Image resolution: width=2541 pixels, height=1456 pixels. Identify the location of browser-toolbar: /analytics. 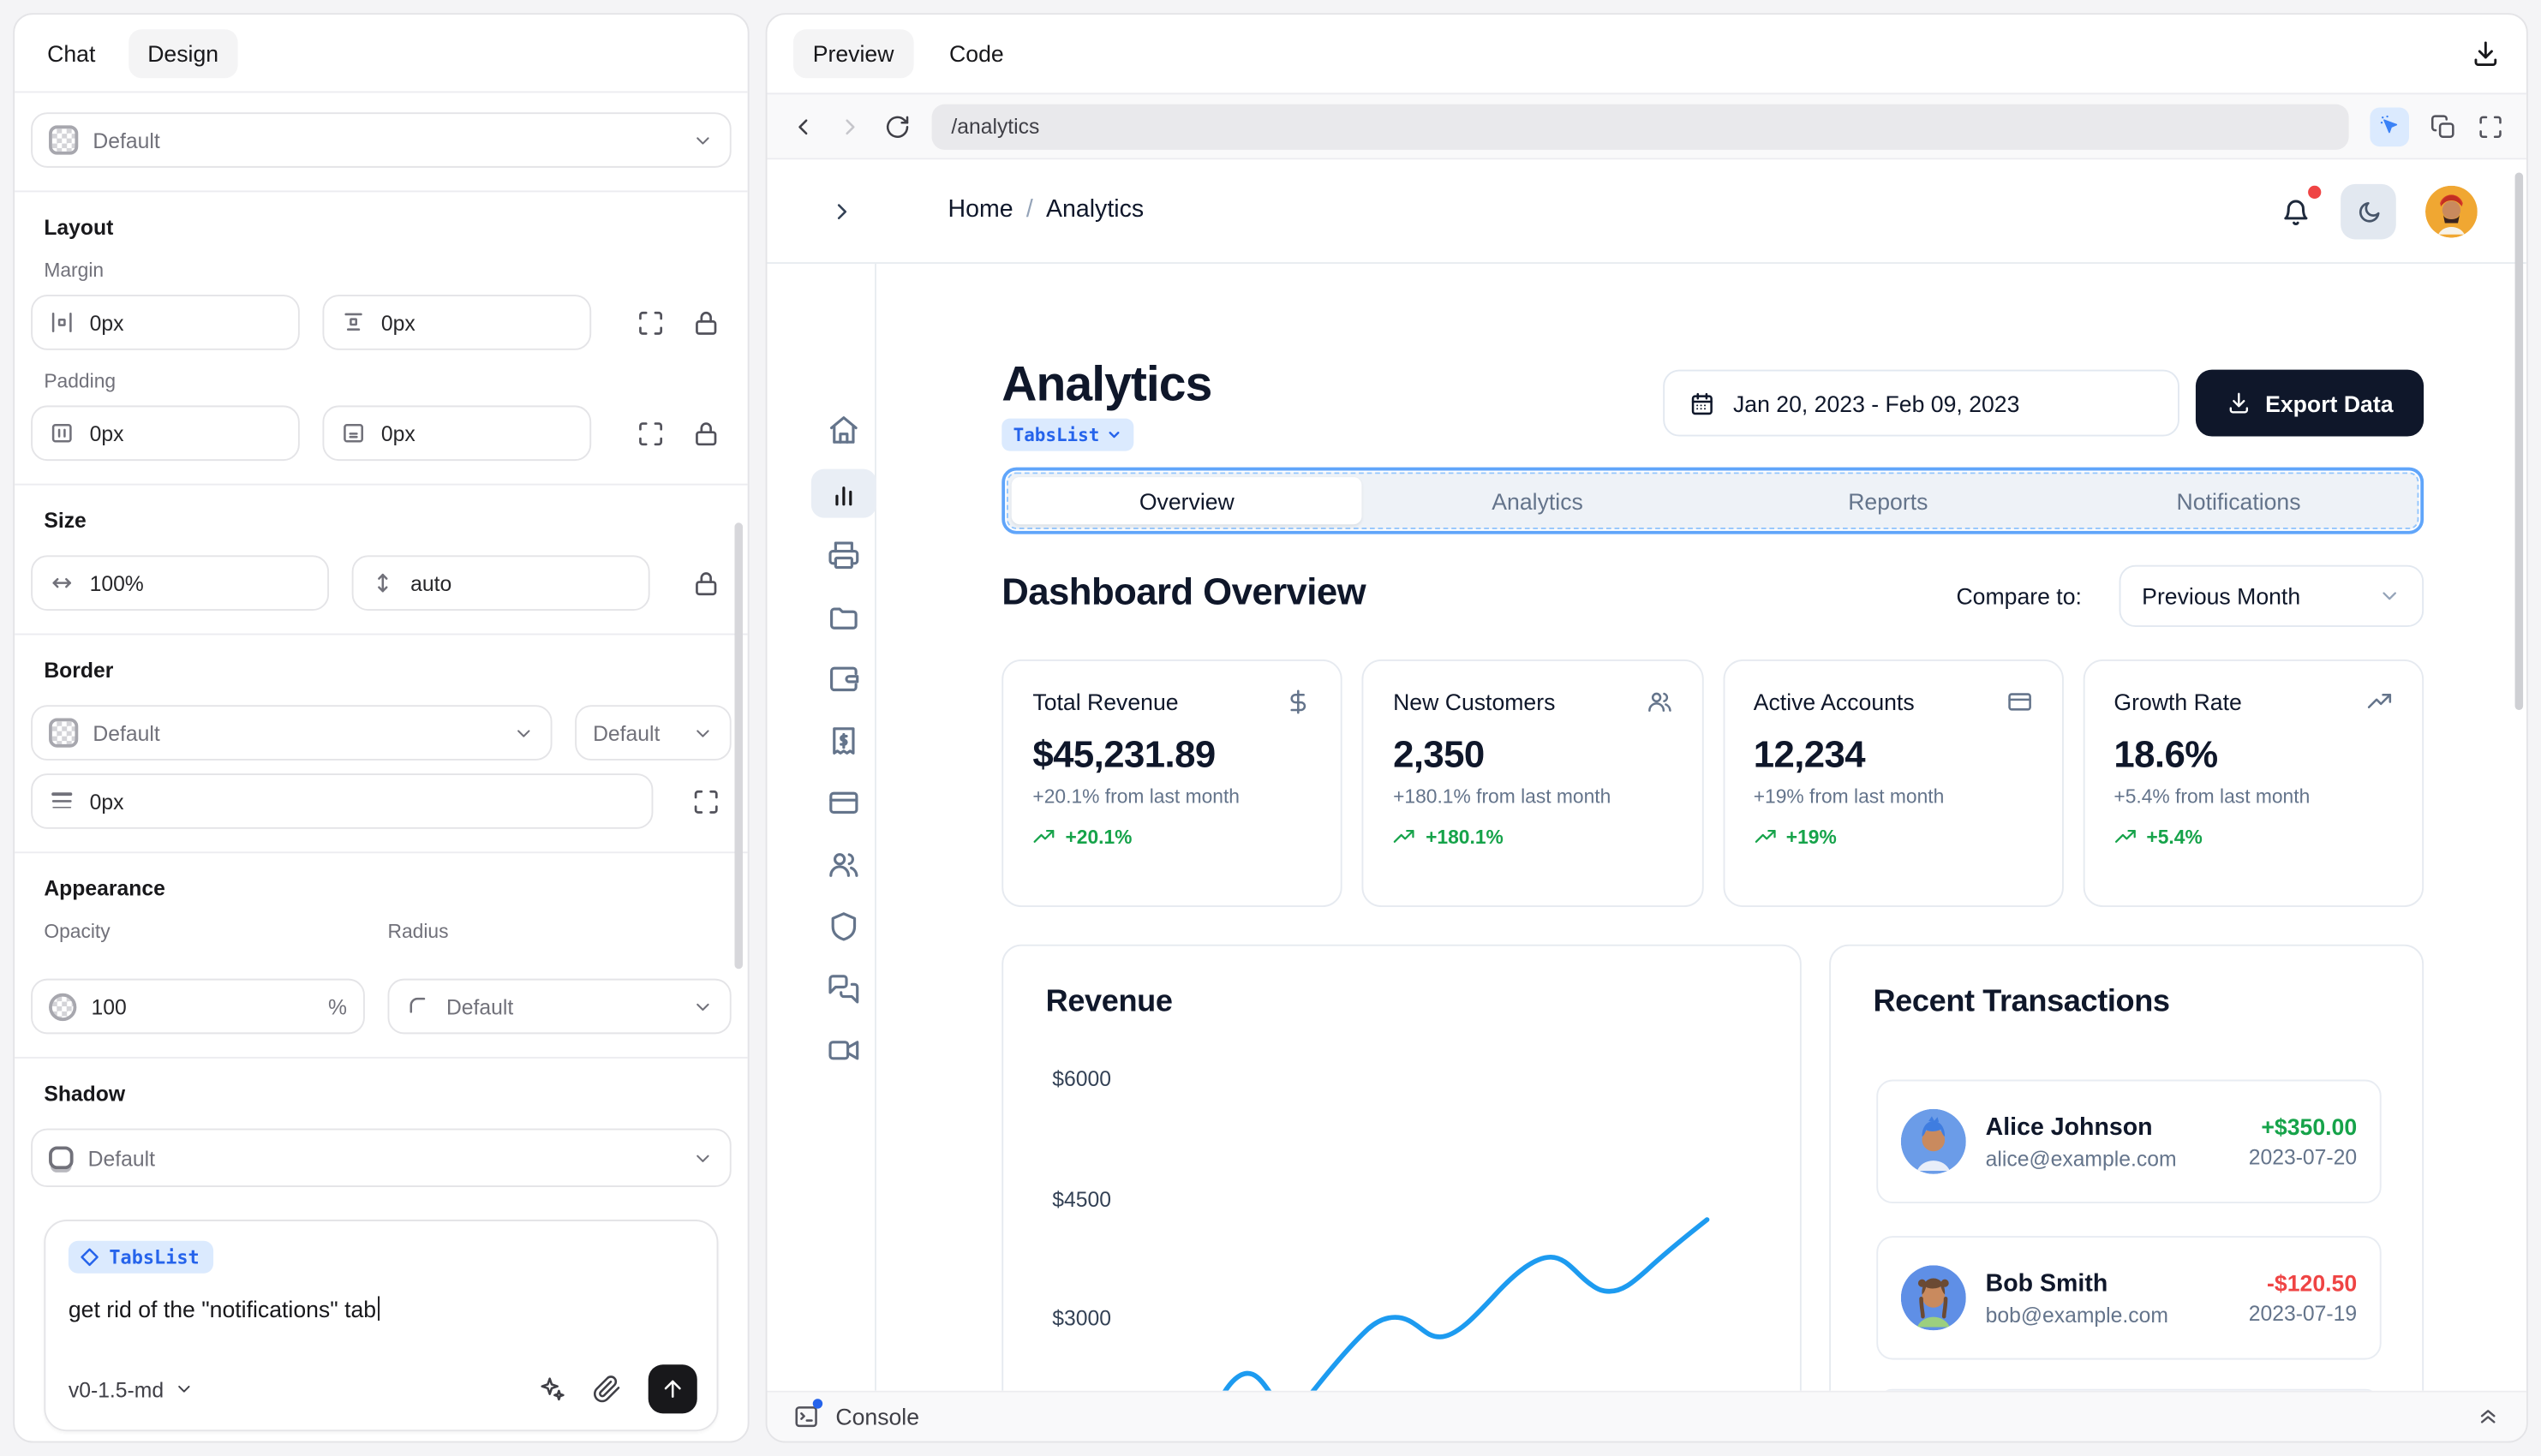
(1646, 126).